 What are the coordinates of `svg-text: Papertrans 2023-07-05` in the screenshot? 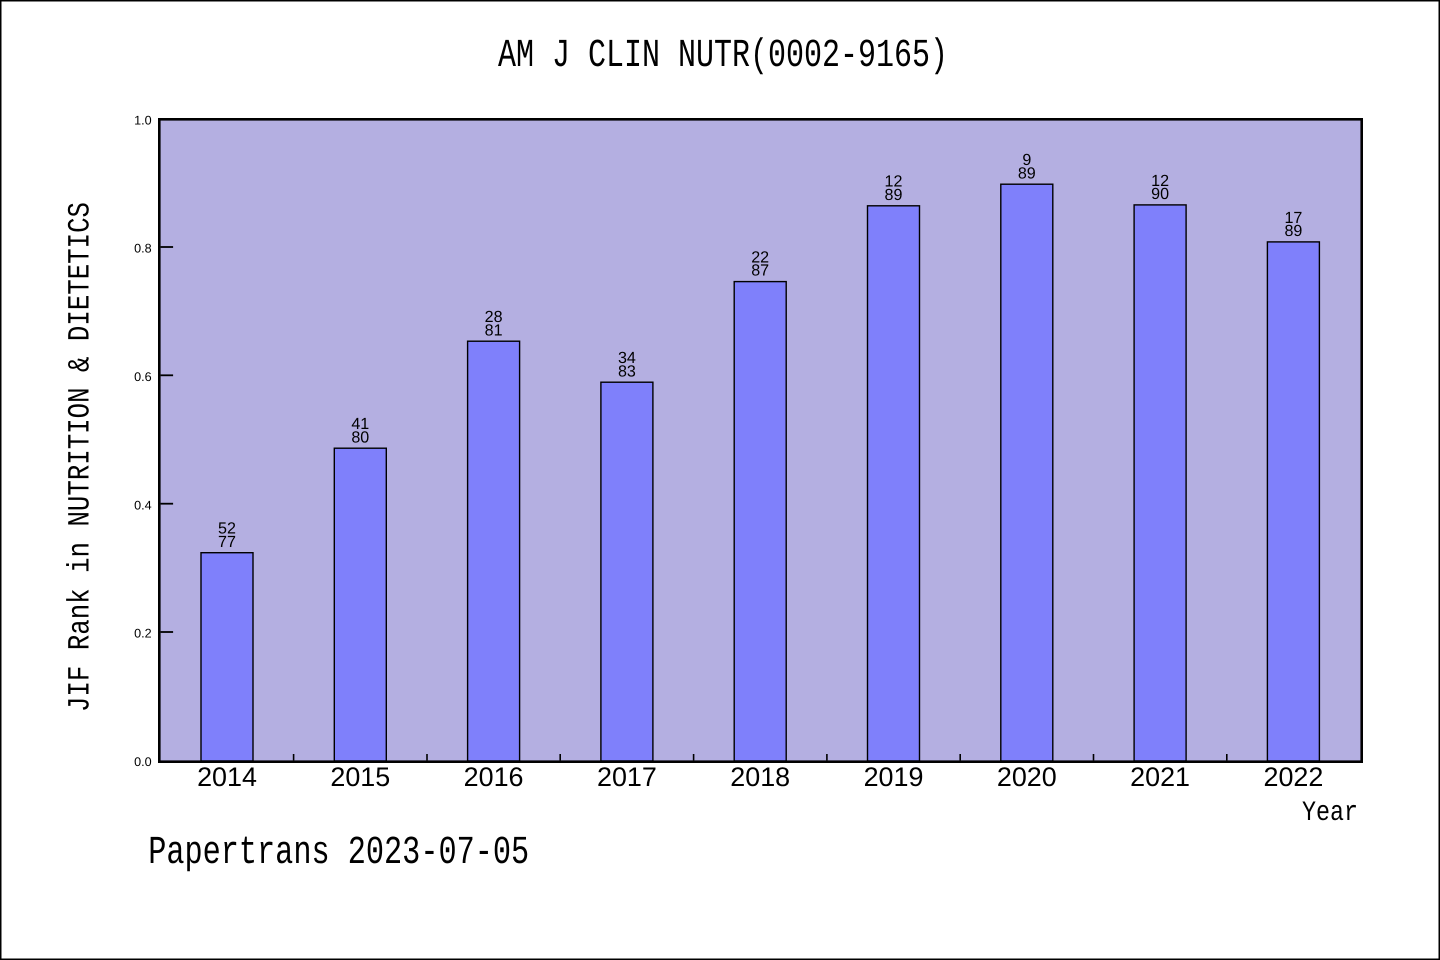 It's located at (338, 852).